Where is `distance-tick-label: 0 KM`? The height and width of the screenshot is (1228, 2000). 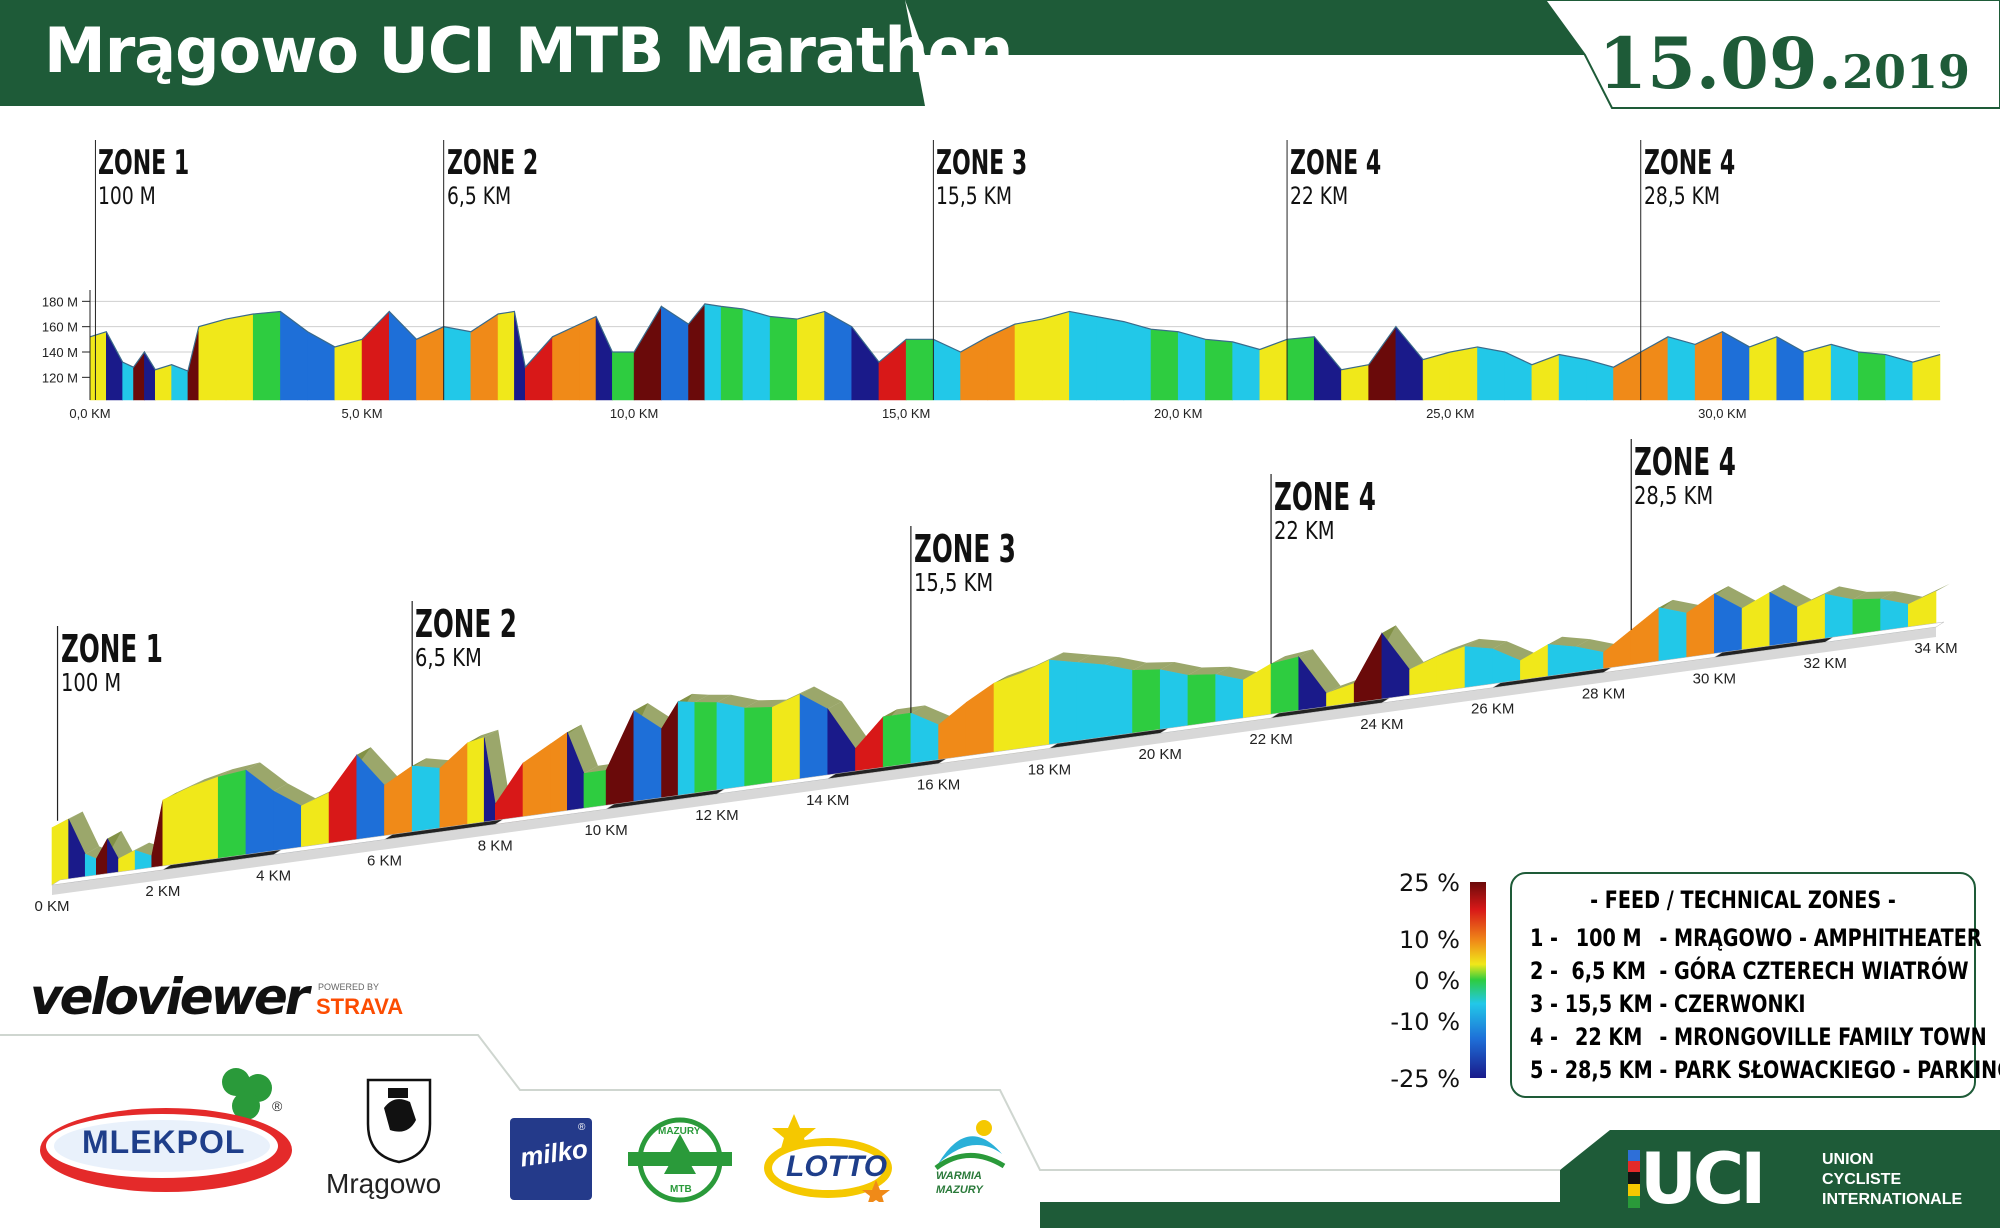 distance-tick-label: 0 KM is located at coordinates (51, 906).